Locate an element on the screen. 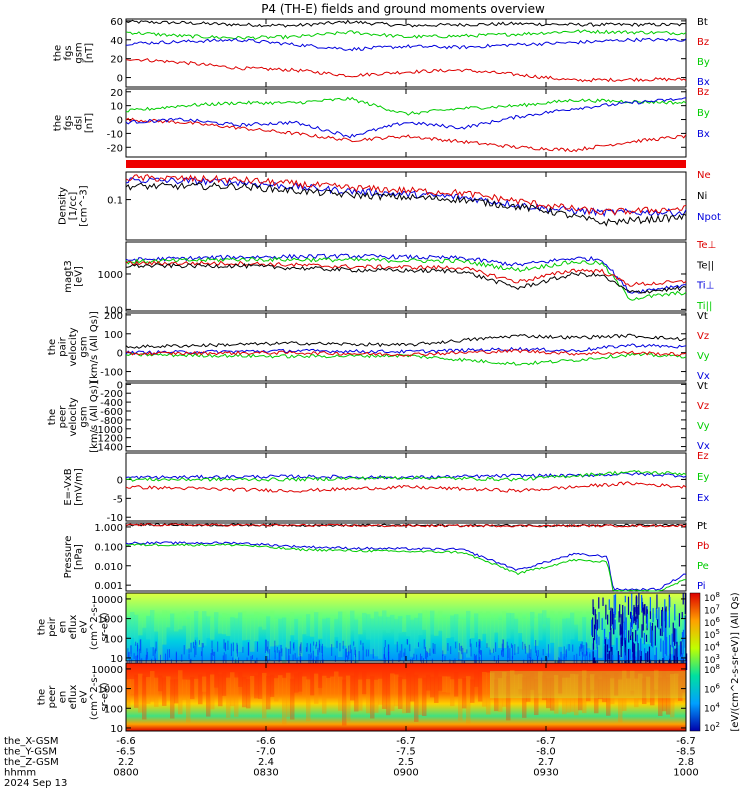  panel-pair_vel is located at coordinates (406, 347).